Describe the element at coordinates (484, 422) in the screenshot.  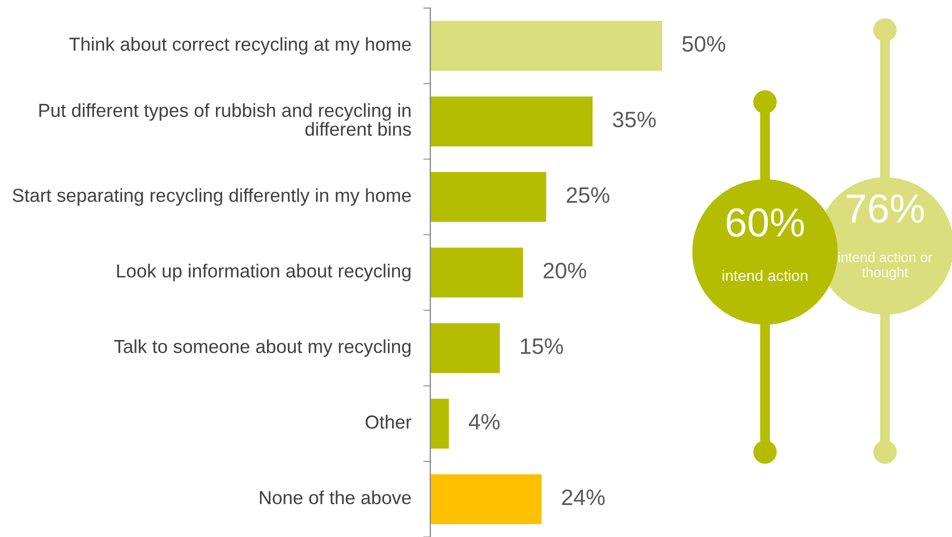
I see `data-label: 4%` at that location.